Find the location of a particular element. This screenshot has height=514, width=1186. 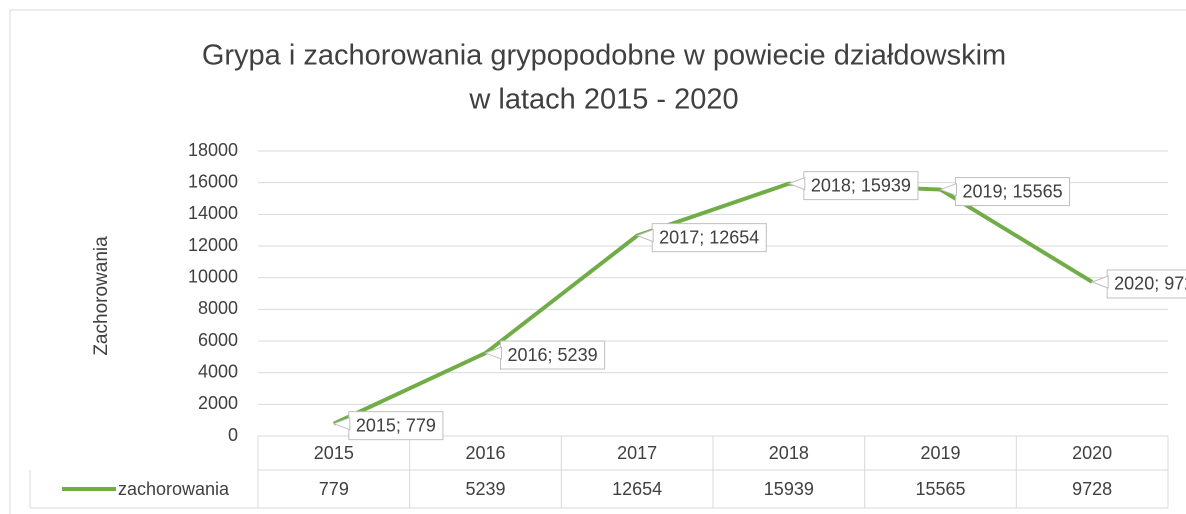

data-label: 2017; 12654 is located at coordinates (709, 237).